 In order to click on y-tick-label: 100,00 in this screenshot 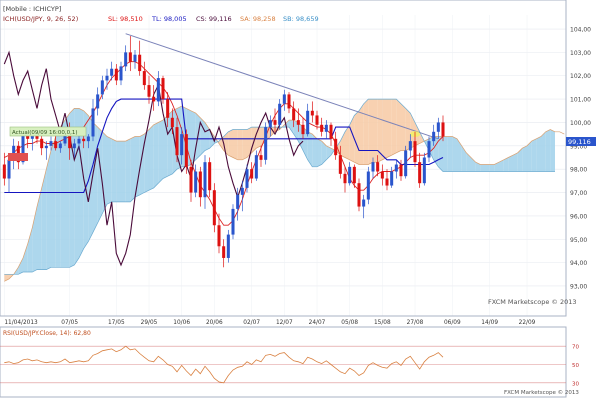, I will do `click(580, 123)`.